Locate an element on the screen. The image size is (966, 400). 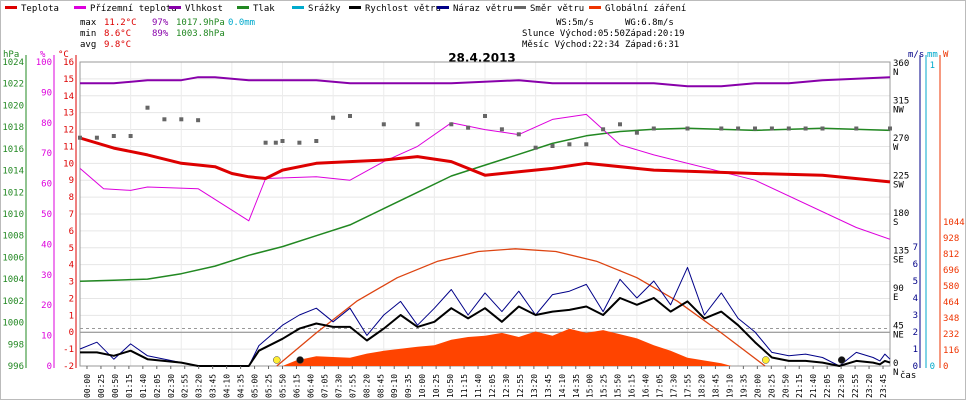
axis-w-tick: 232 is located at coordinates (951, 335).